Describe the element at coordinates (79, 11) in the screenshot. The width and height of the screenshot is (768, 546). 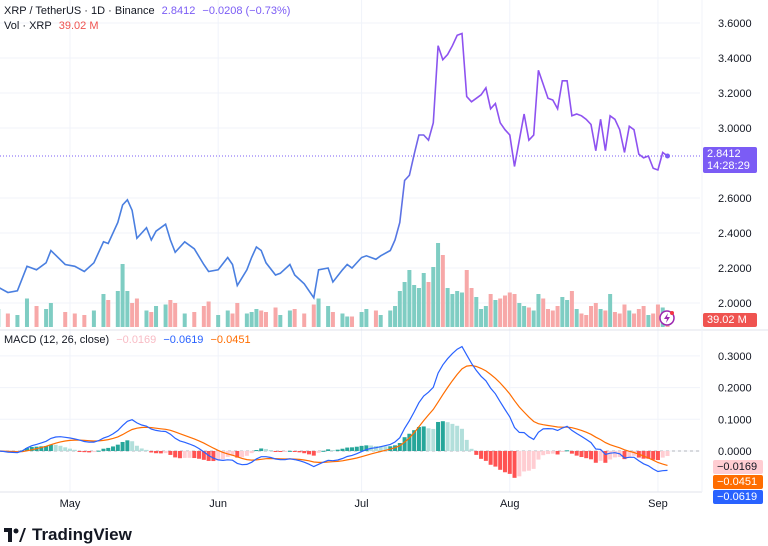
I see `symbol-title: XRP / TetherUS · 1D · Binance` at that location.